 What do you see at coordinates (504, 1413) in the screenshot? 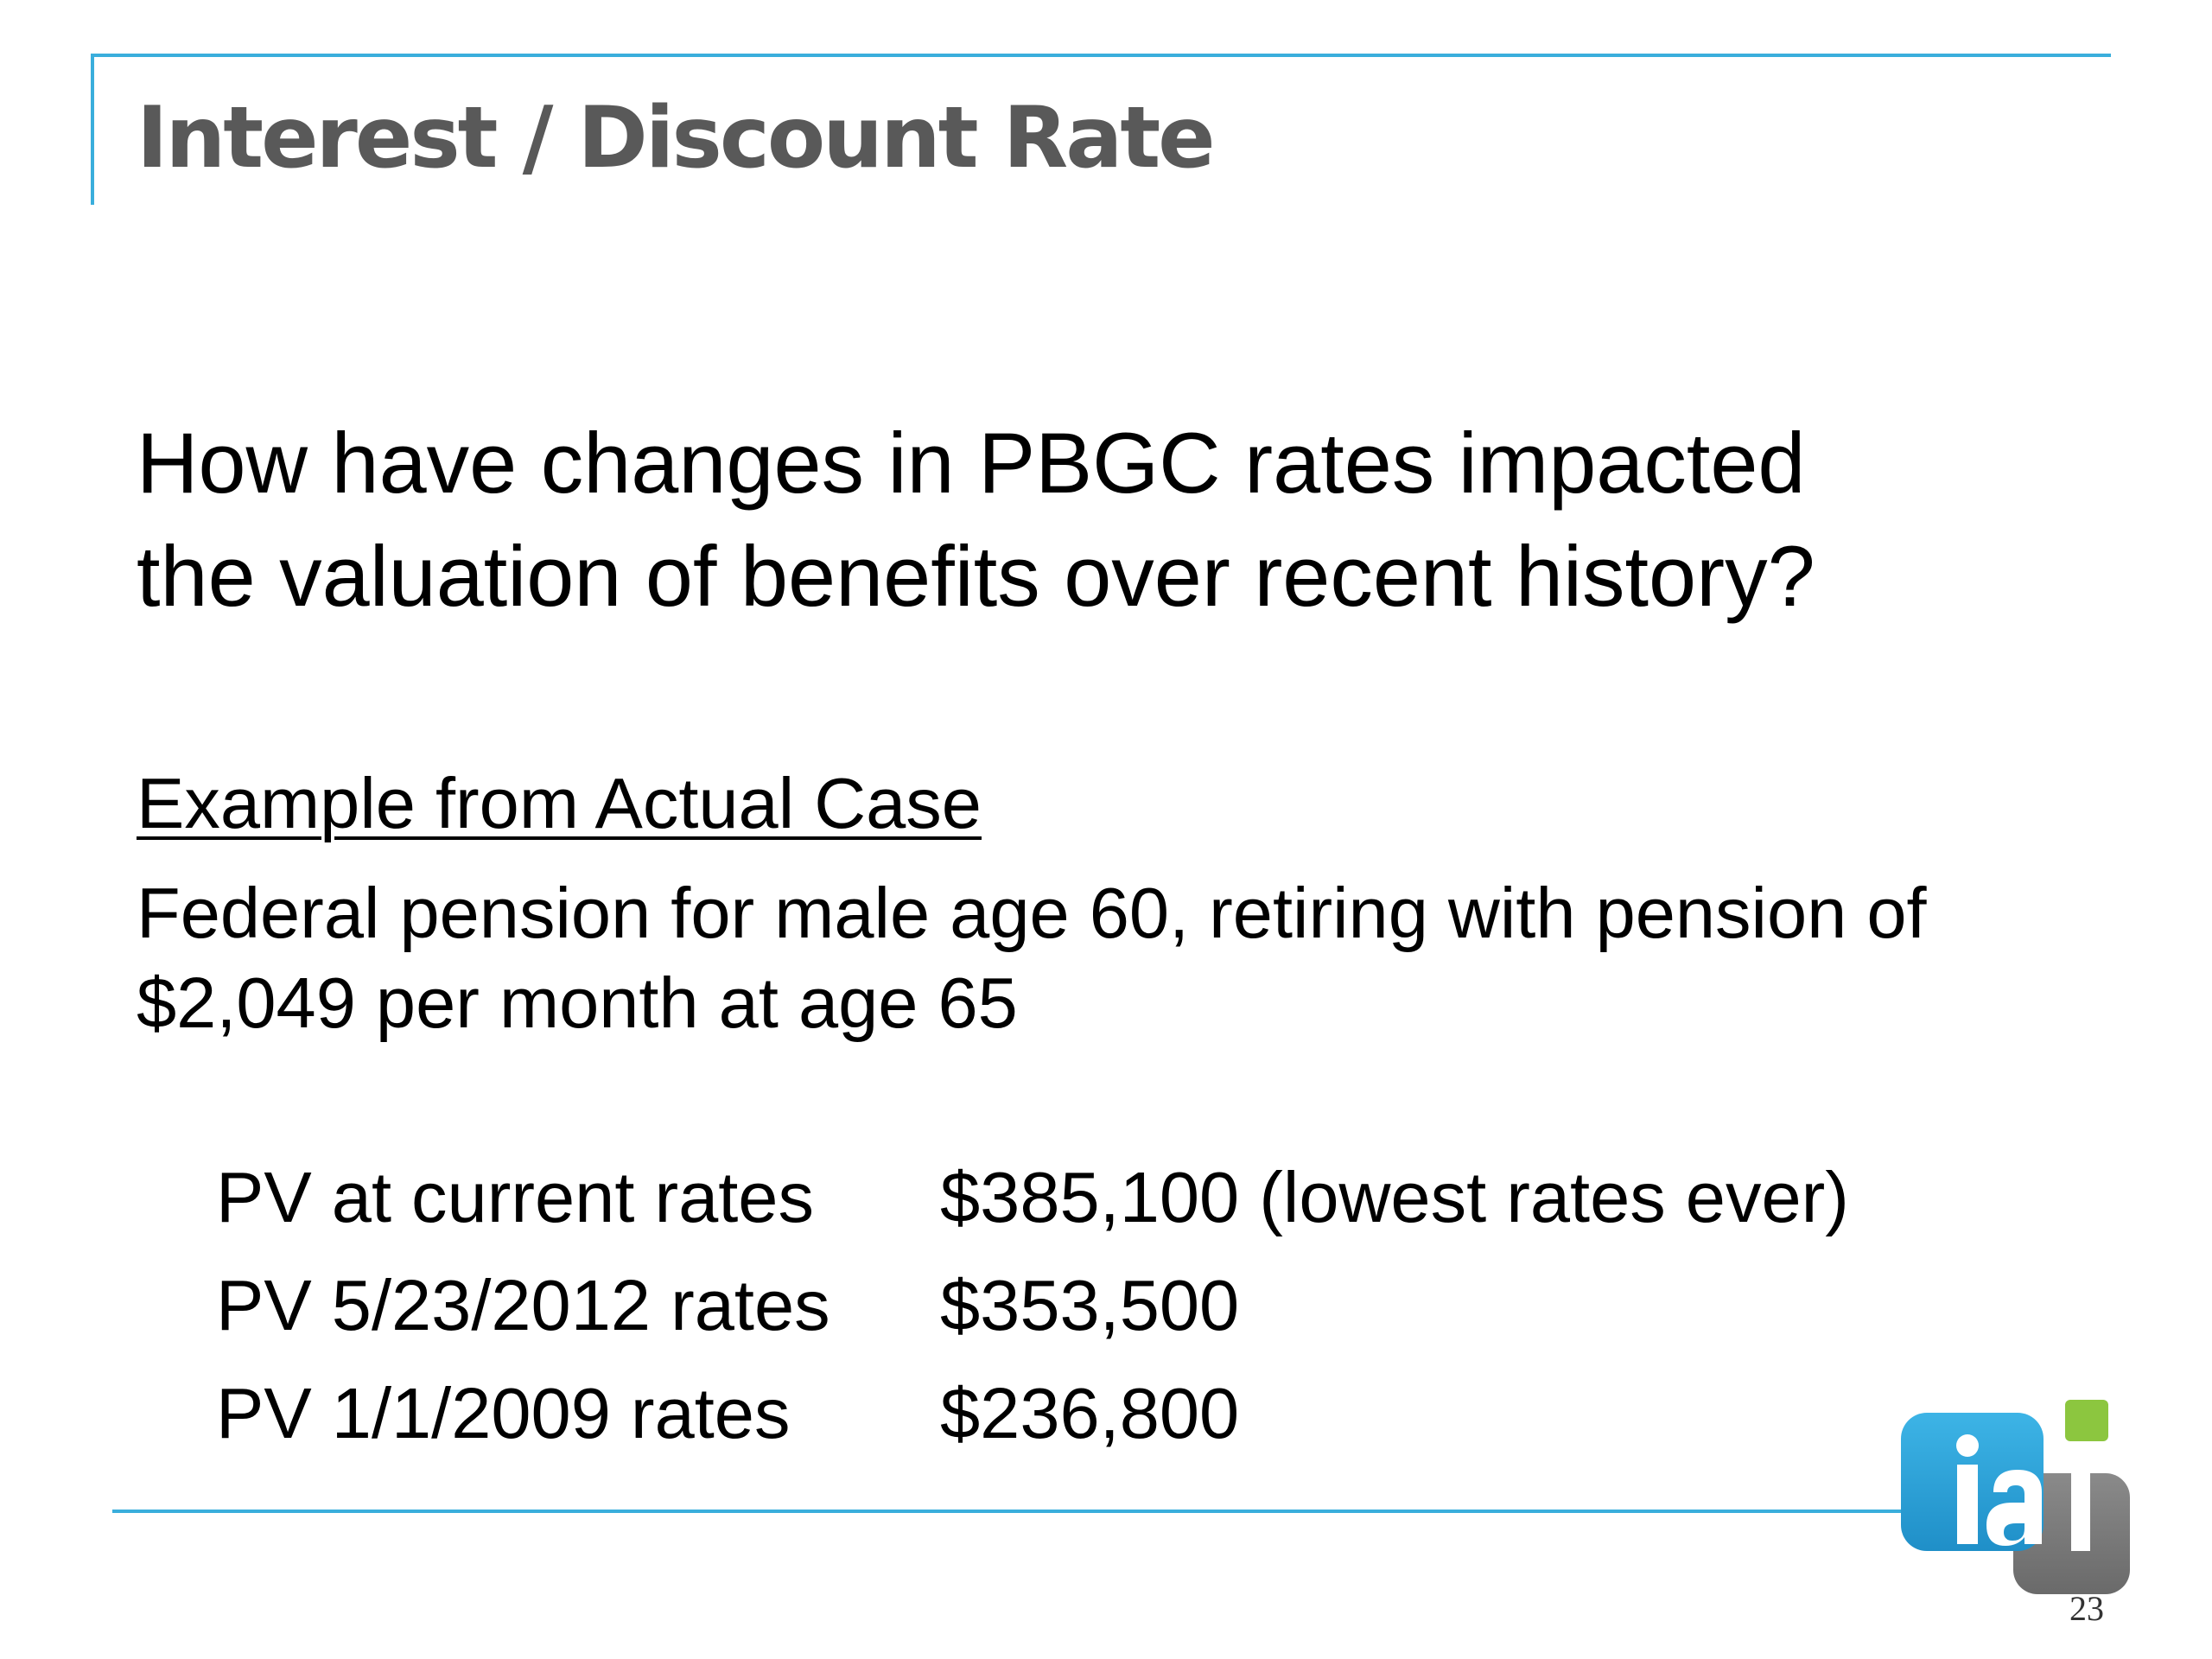
I see `pv-label: PV 1/1/2009 rates` at bounding box center [504, 1413].